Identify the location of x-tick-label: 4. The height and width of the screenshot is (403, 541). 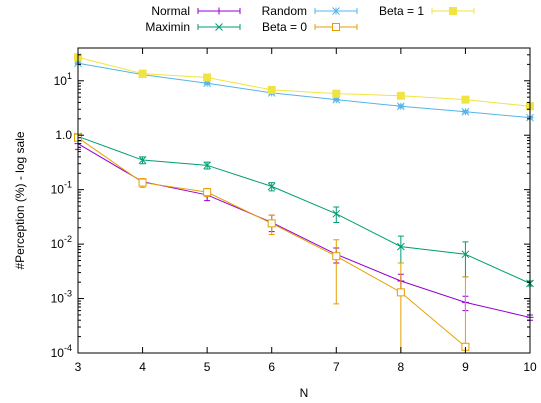
(142, 367).